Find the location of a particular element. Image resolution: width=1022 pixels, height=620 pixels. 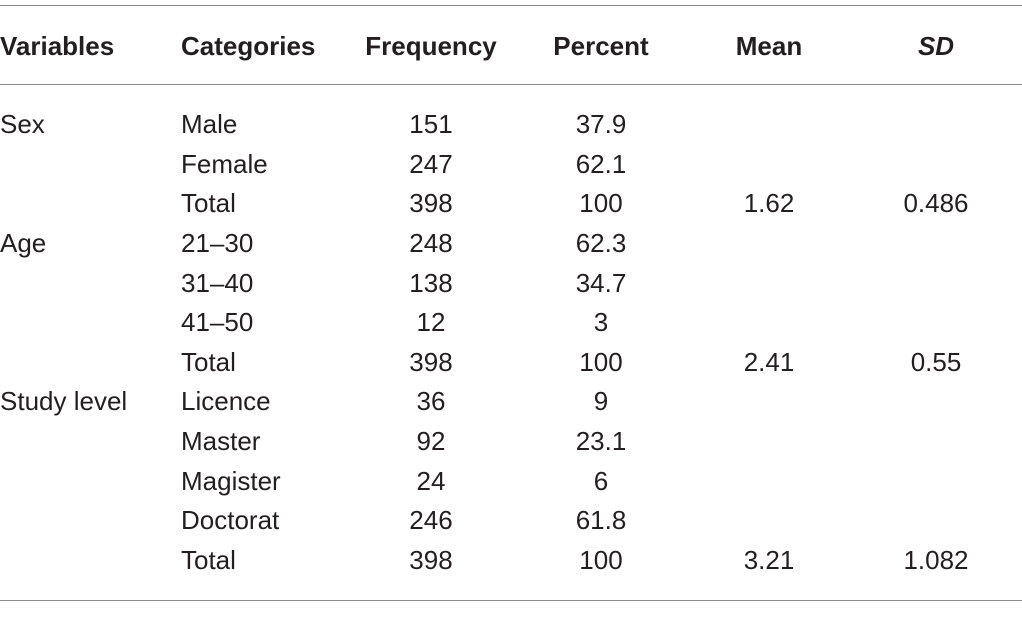

table-row: Female 247 62.1 is located at coordinates (511, 165).